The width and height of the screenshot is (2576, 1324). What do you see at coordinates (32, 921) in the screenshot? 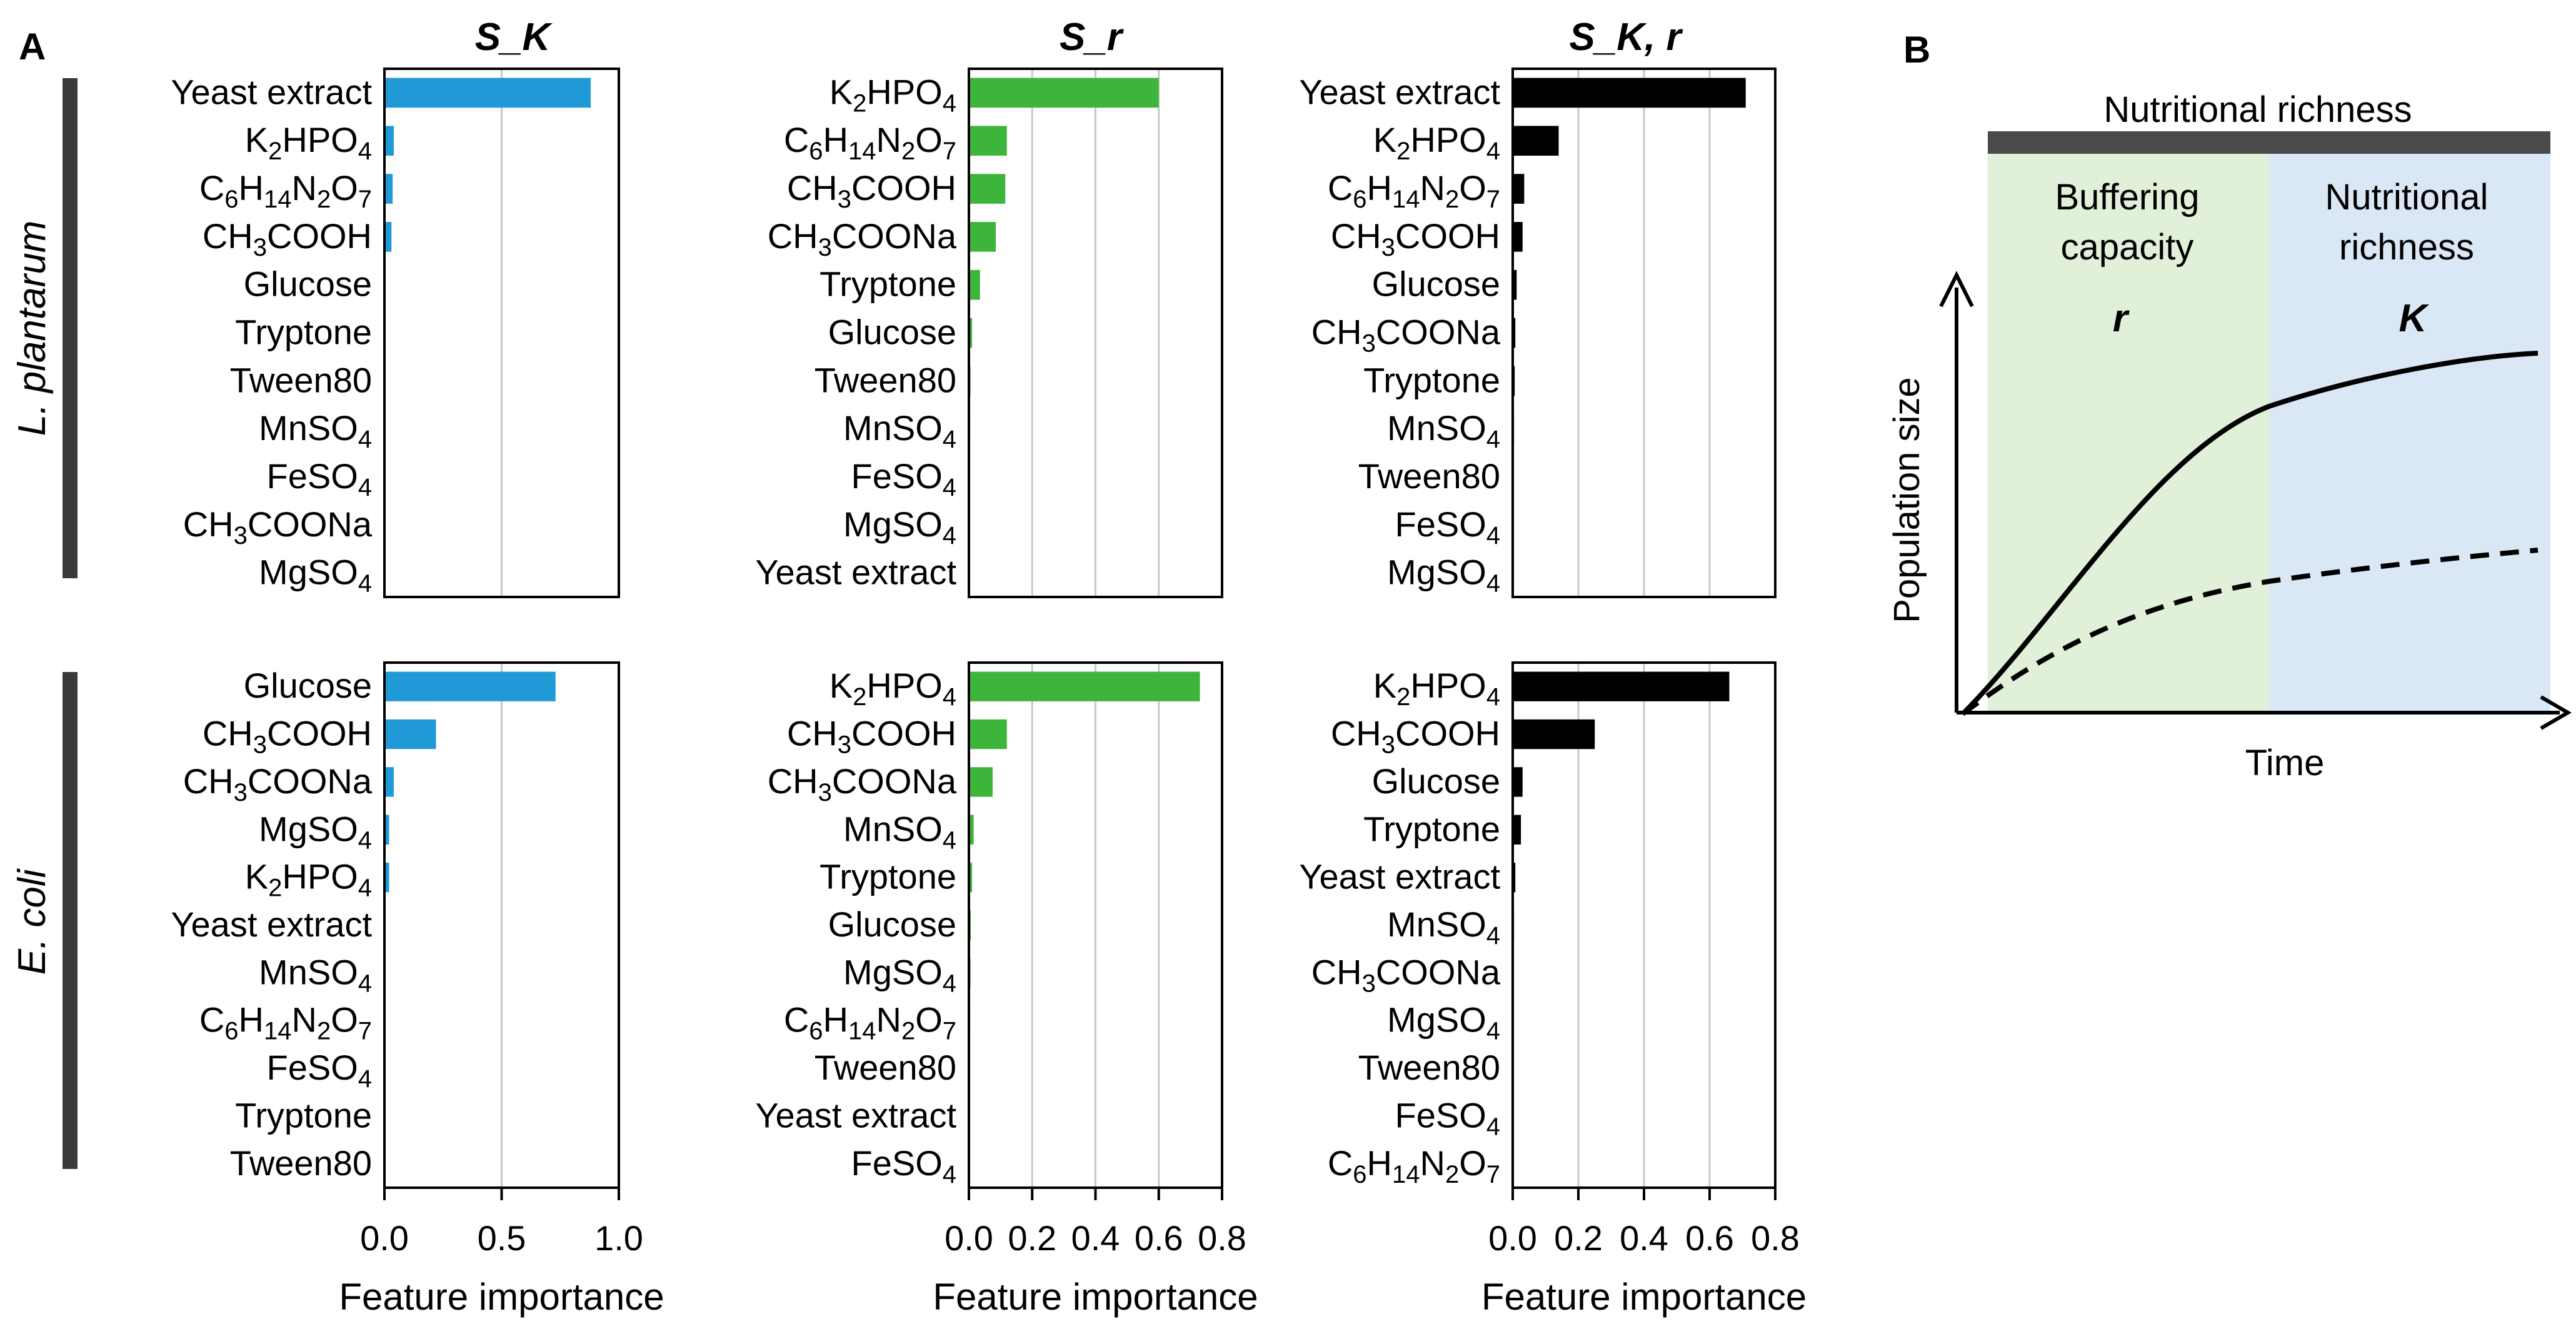
I see `organism-label-e-coli: E. coli` at bounding box center [32, 921].